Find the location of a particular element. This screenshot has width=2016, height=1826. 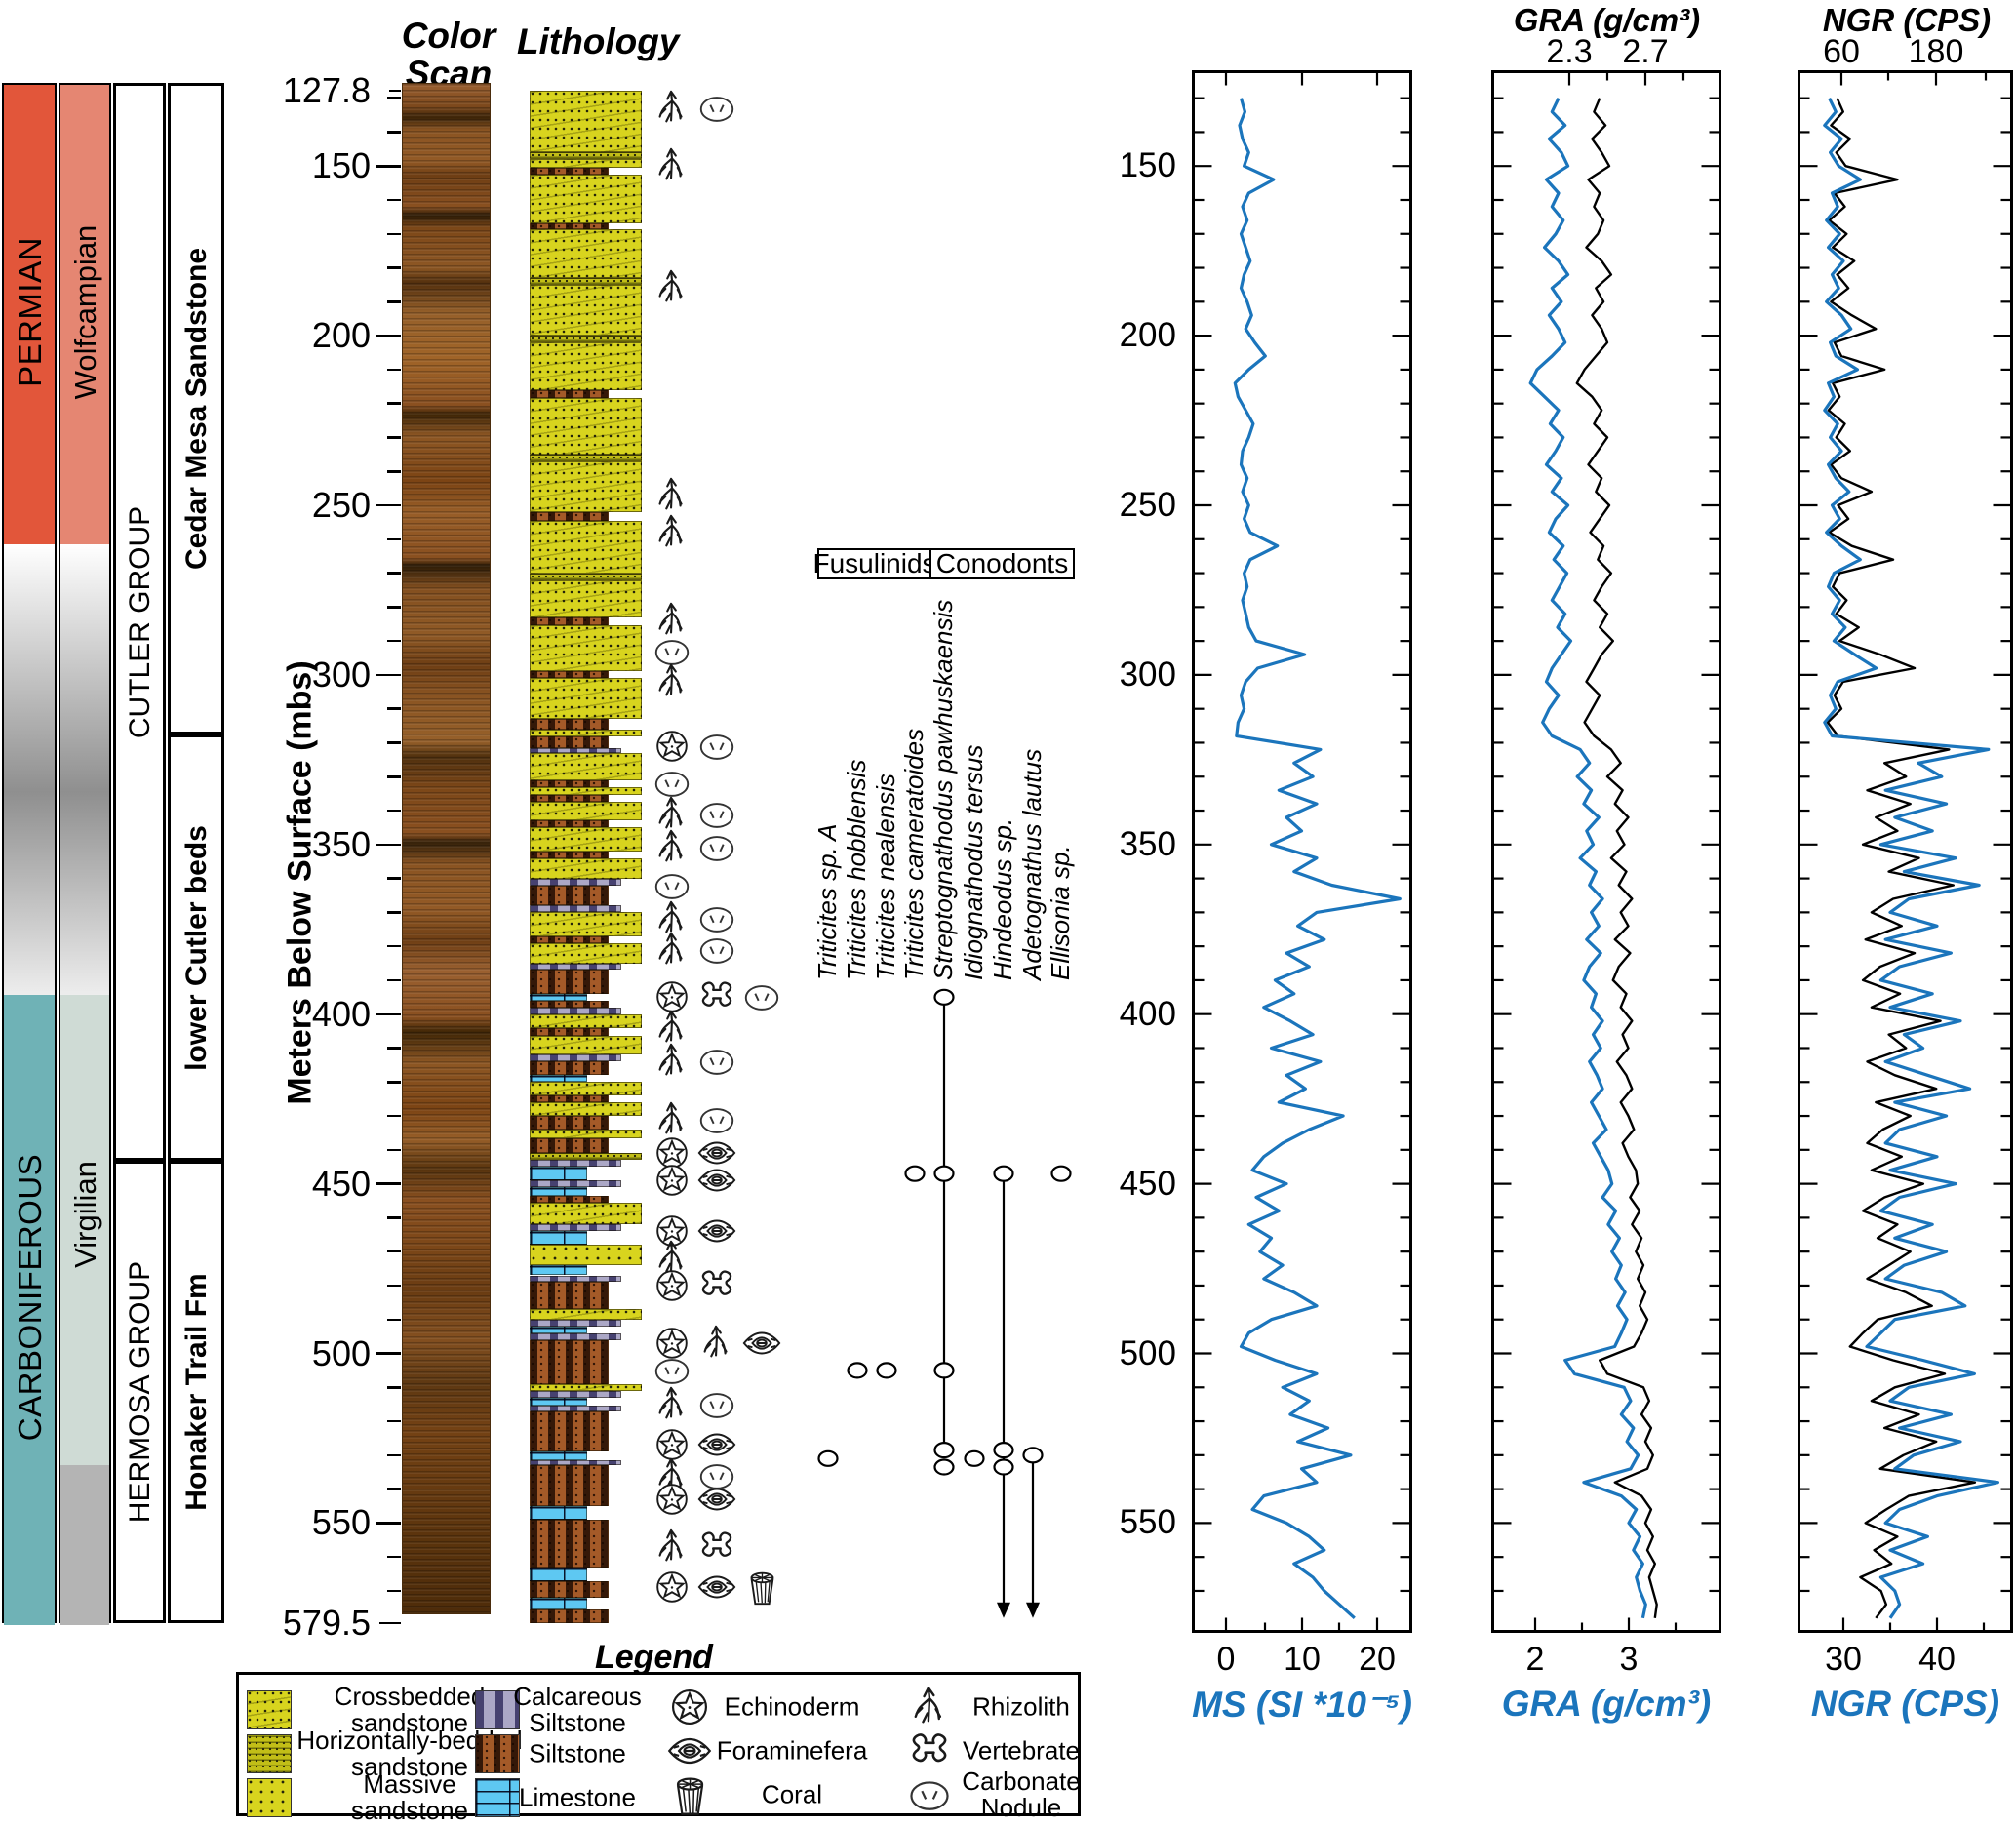

legend-swatch-hbed is located at coordinates (269, 1753).